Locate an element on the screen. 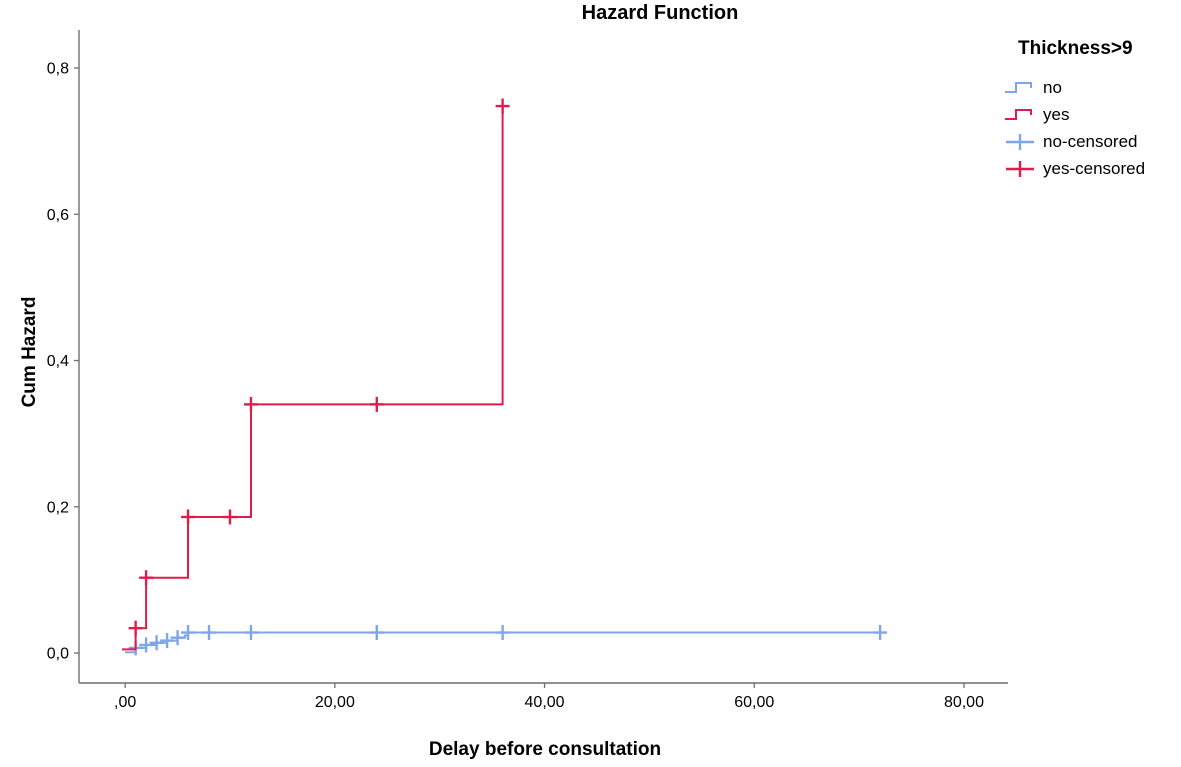 The width and height of the screenshot is (1181, 767). legend-item-label: yes-censored is located at coordinates (1094, 168).